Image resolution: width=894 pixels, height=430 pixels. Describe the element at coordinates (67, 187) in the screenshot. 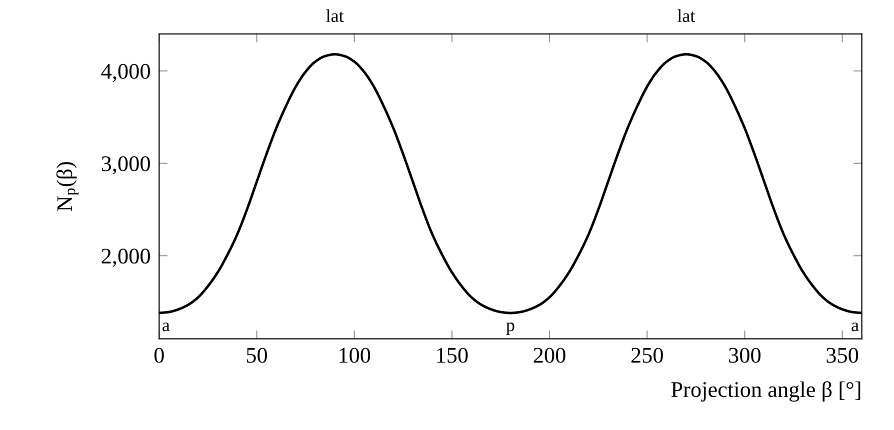

I see `y-axis-title: N$_{p}$(β)` at that location.